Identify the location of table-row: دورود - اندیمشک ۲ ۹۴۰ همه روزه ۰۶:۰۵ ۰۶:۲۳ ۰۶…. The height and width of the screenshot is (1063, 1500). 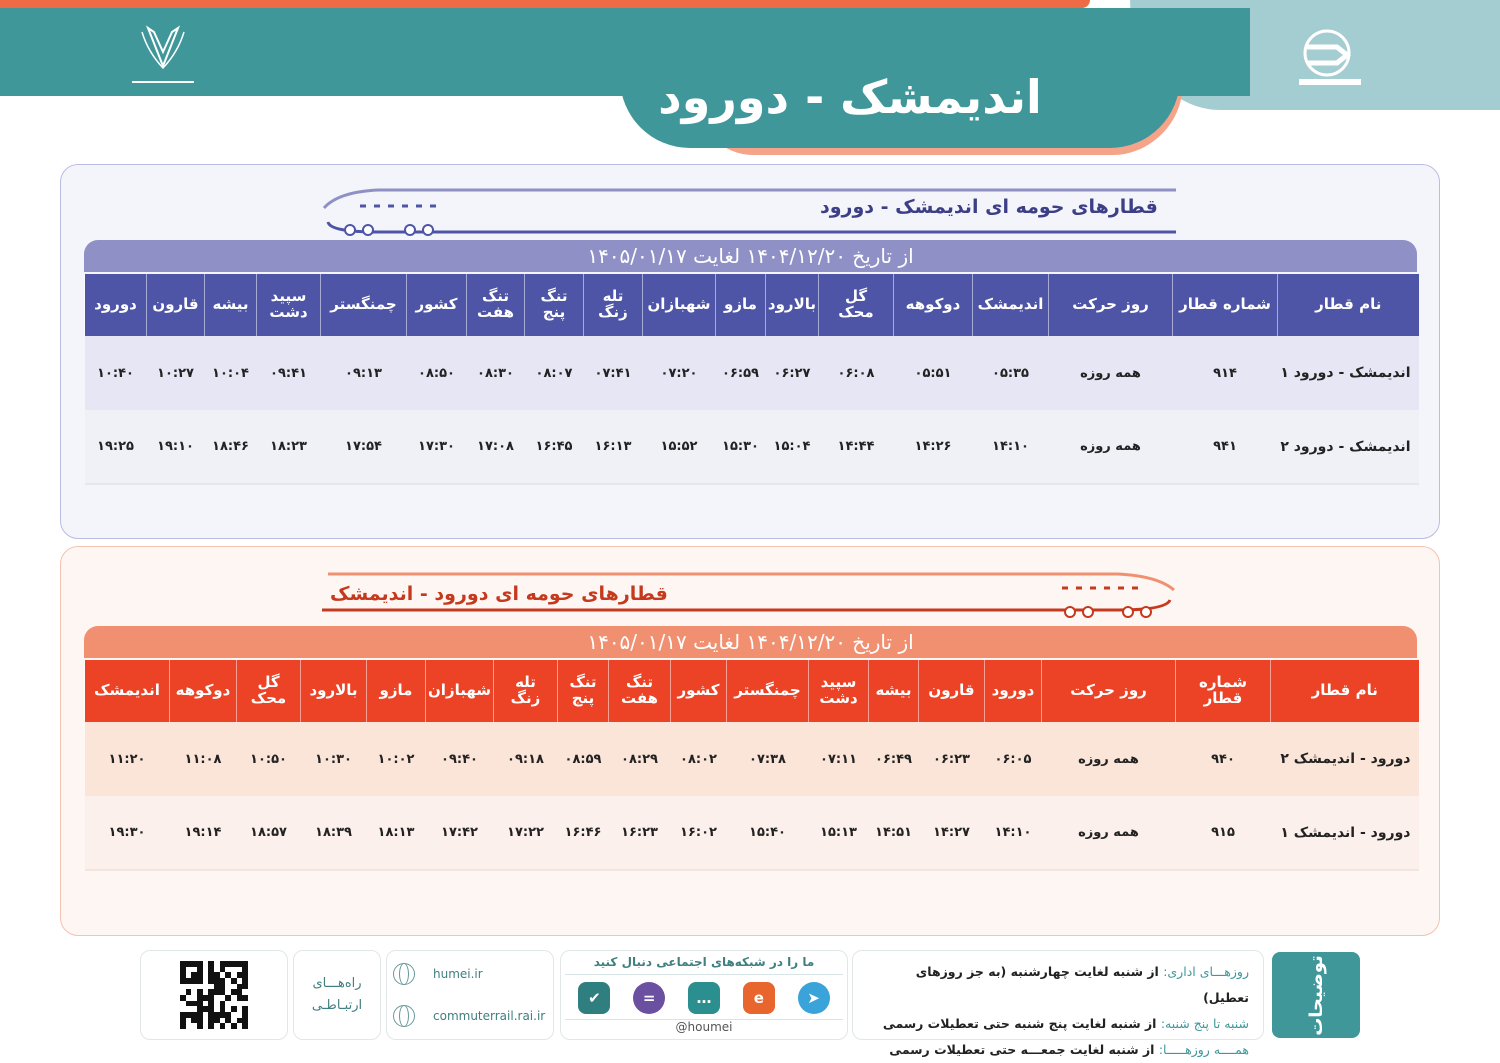
(751, 759).